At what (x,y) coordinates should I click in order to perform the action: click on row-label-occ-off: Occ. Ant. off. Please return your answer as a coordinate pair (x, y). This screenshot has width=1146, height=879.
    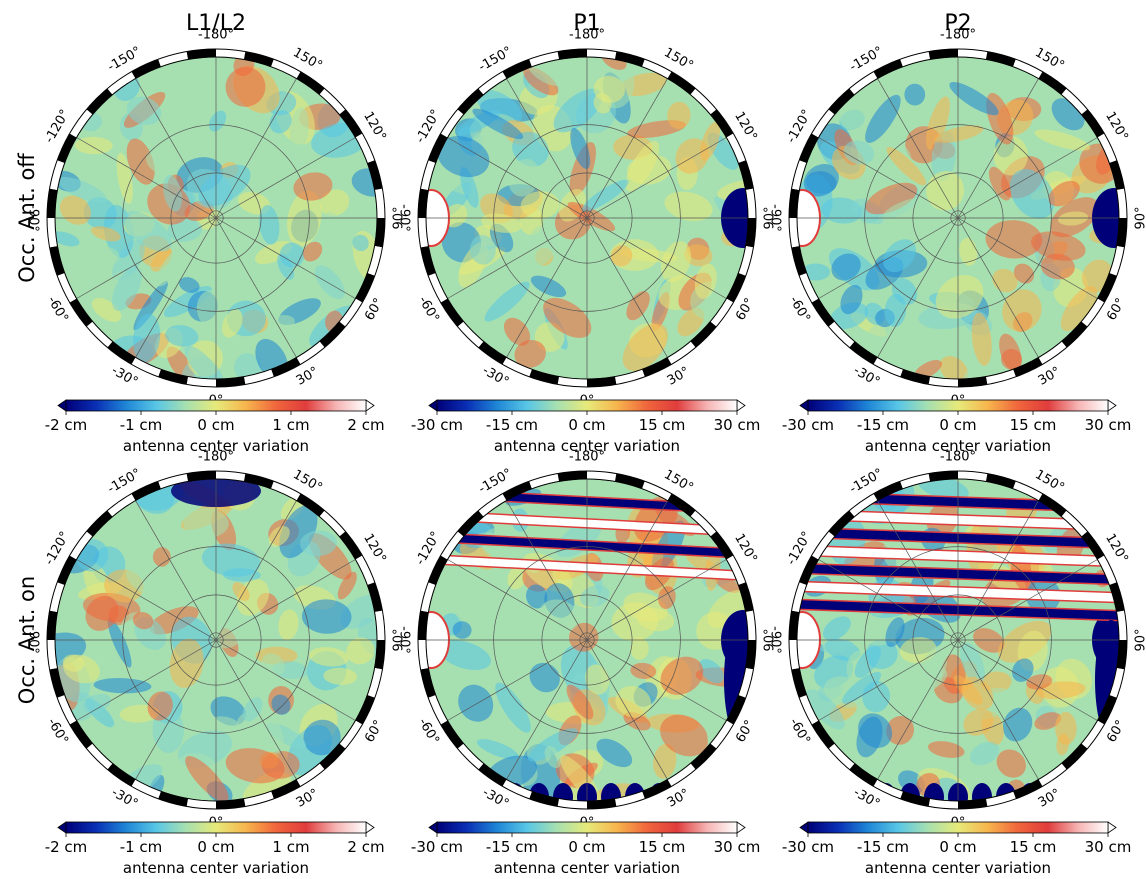
    Looking at the image, I should click on (27, 218).